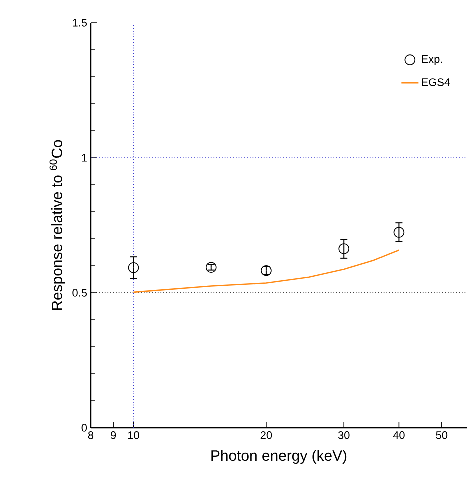  Describe the element at coordinates (58, 225) in the screenshot. I see `y-axis-title: Response relative to $^{60}$Co` at that location.